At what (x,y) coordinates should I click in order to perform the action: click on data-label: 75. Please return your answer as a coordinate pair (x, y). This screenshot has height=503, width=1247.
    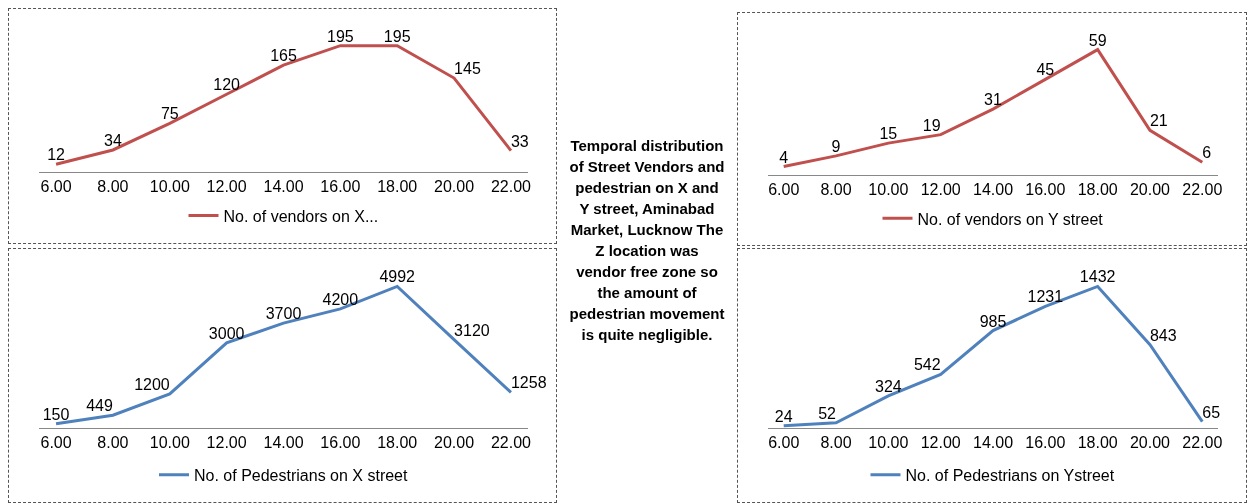
    Looking at the image, I should click on (169, 114).